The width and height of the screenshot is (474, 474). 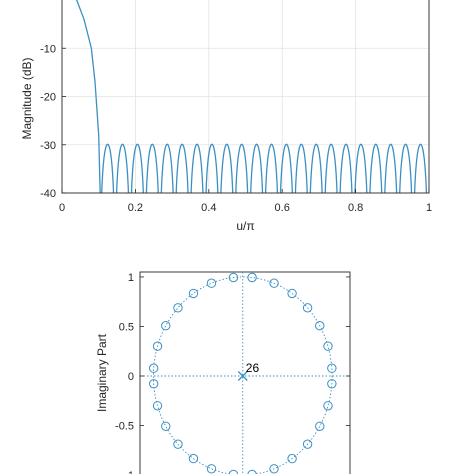 What do you see at coordinates (129, 472) in the screenshot?
I see `y-tick-label: -1` at bounding box center [129, 472].